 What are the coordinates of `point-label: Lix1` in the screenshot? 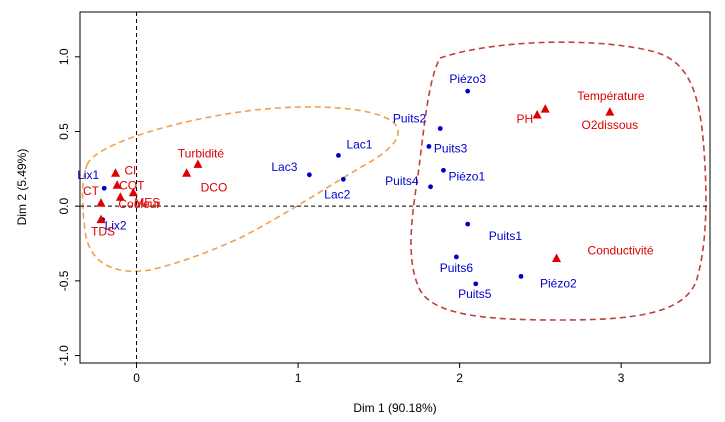 It's located at (88, 175).